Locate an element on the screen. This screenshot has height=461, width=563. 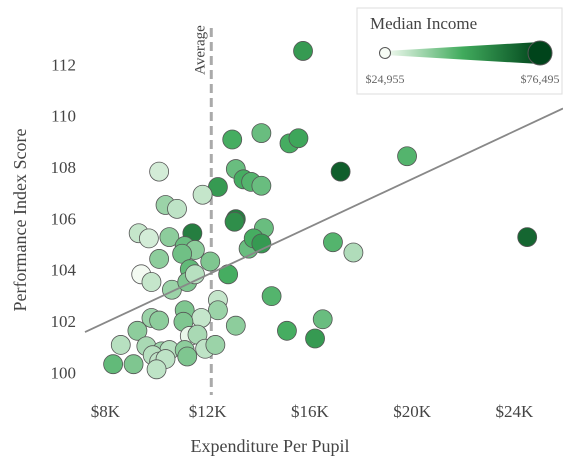
legend: Median Income $24,955 $76,495 is located at coordinates (459, 51).